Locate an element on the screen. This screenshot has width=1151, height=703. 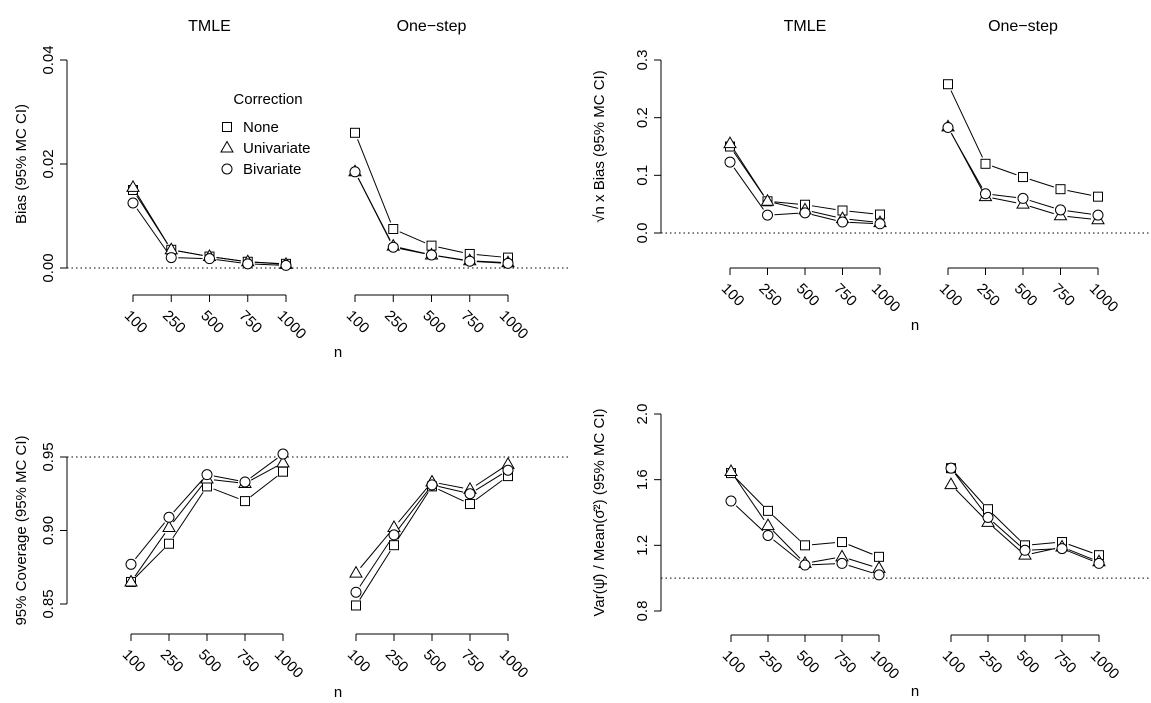
y-tick-label: 0.00 is located at coordinates (48, 267).